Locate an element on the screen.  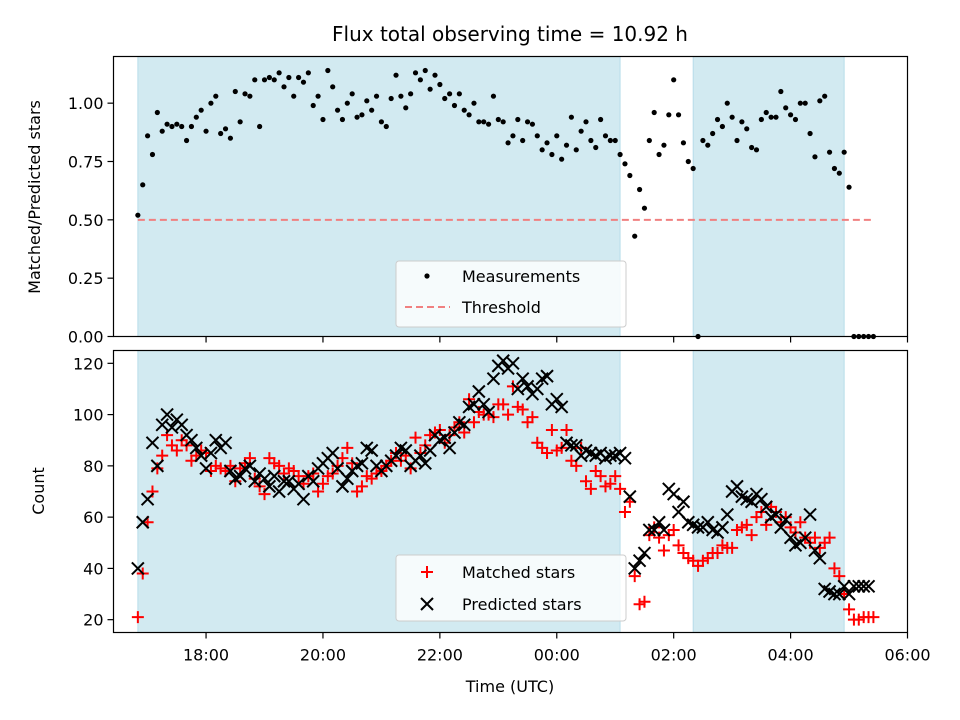
count-y-tick-label: 120 is located at coordinates (88, 363).